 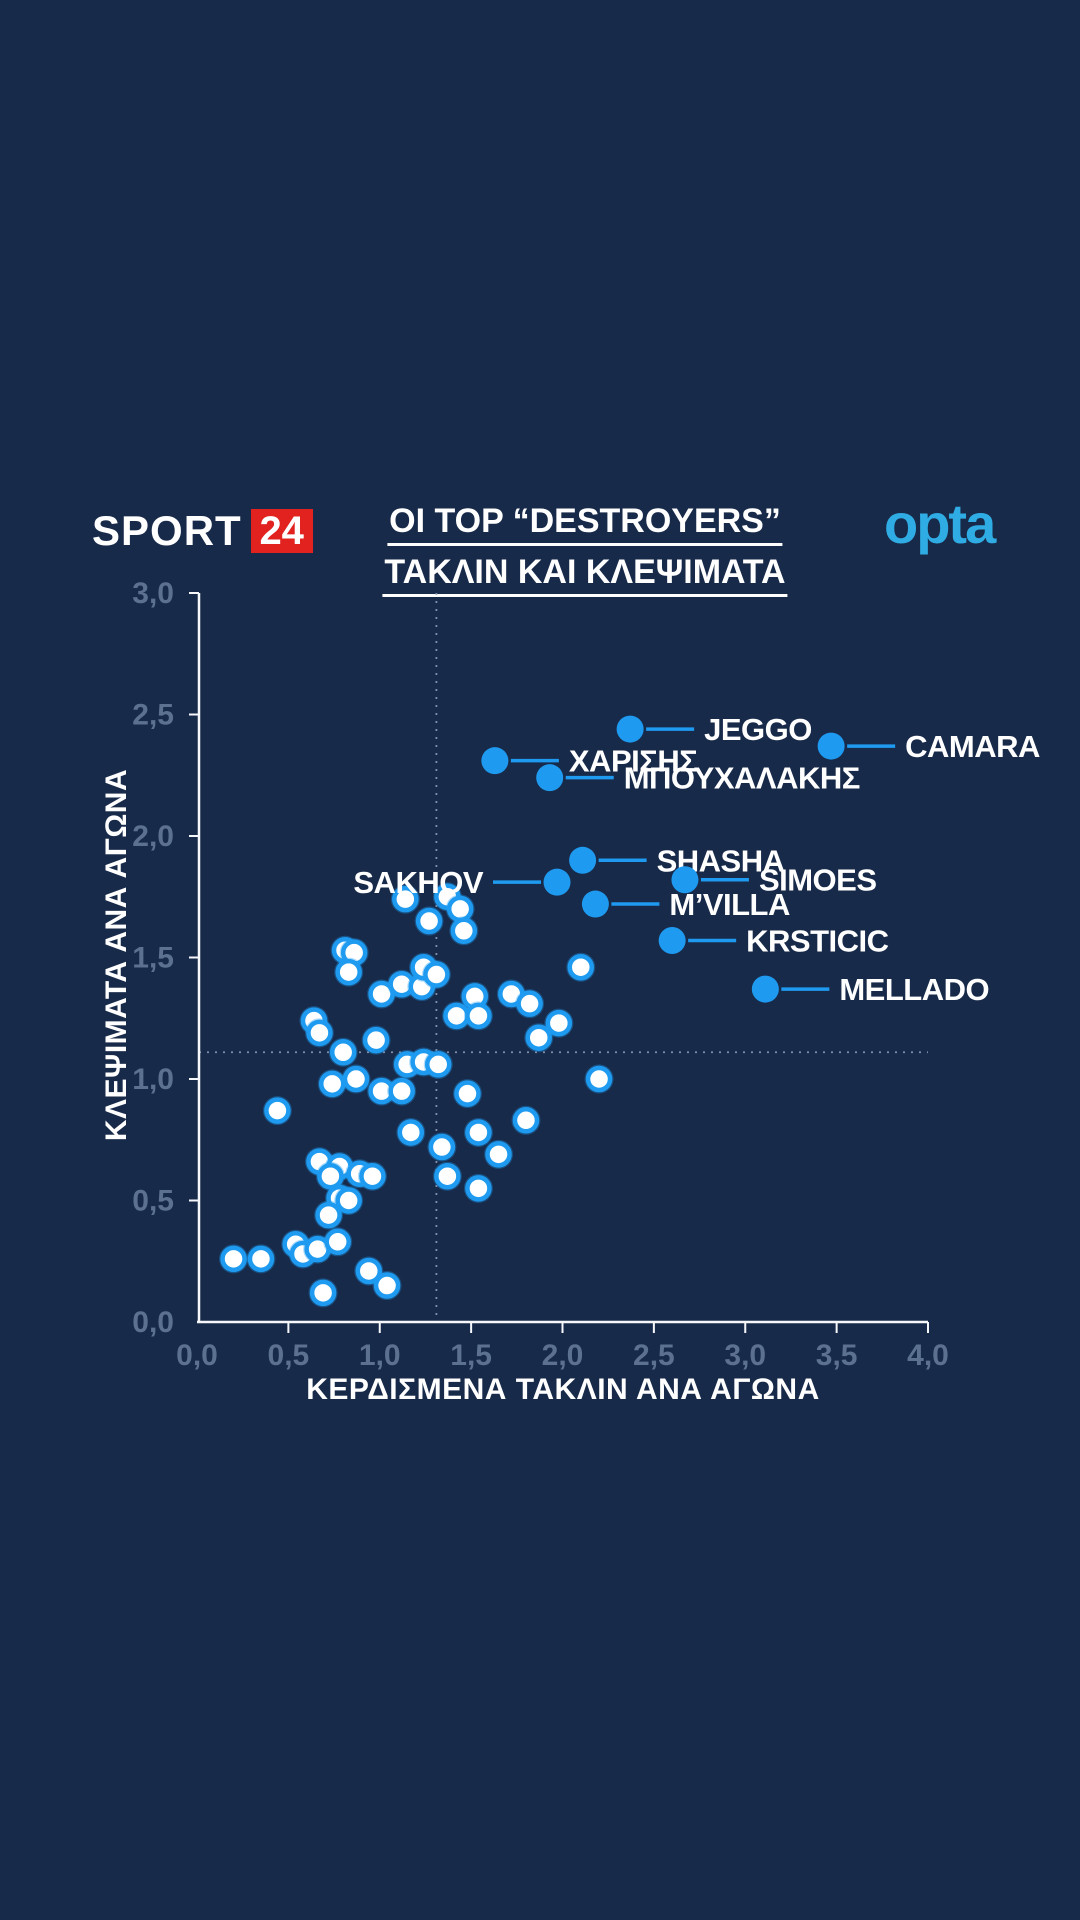 I want to click on y-tick-label: 2,5, so click(x=153, y=715).